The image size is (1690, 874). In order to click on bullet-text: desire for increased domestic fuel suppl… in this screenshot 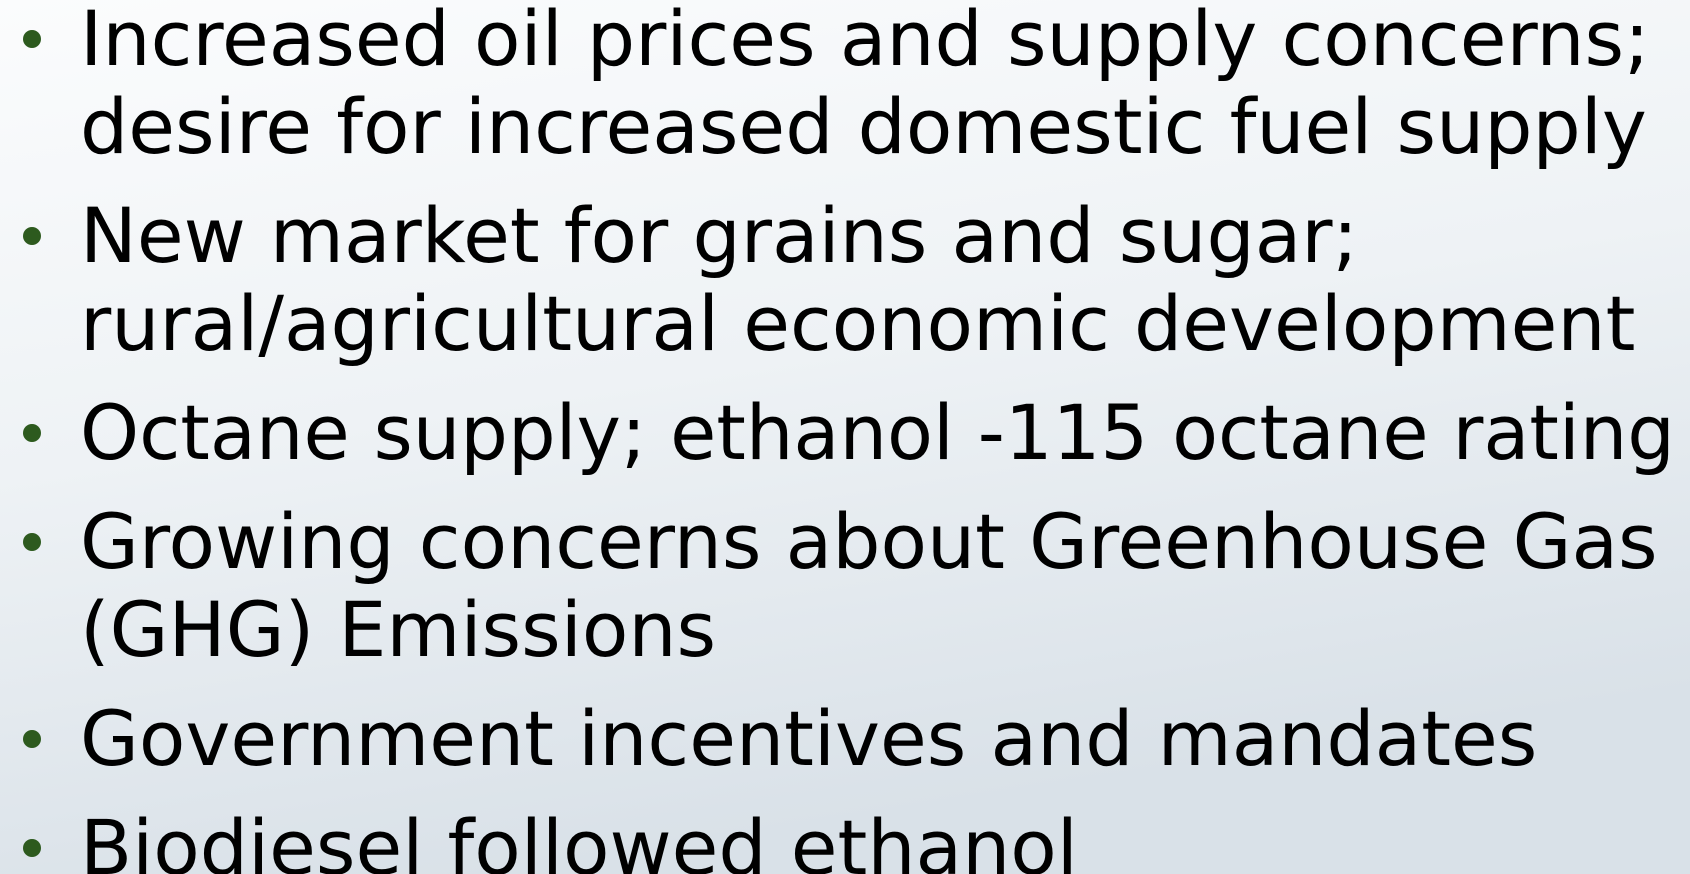, I will do `click(863, 126)`.